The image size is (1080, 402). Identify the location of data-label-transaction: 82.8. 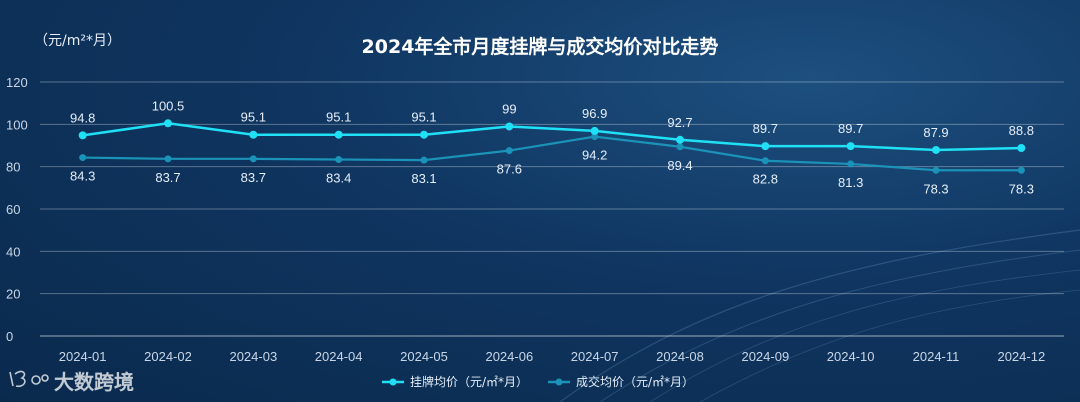
(765, 179).